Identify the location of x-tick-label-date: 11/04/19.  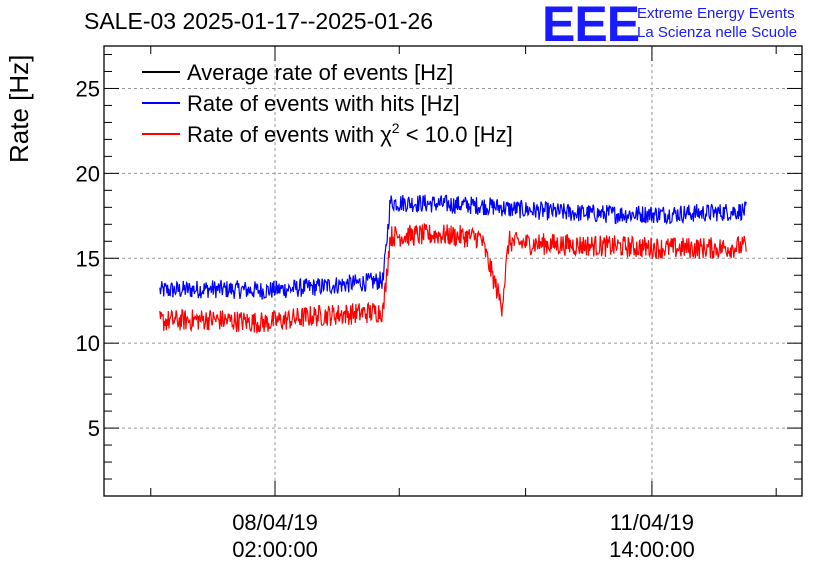
(652, 522).